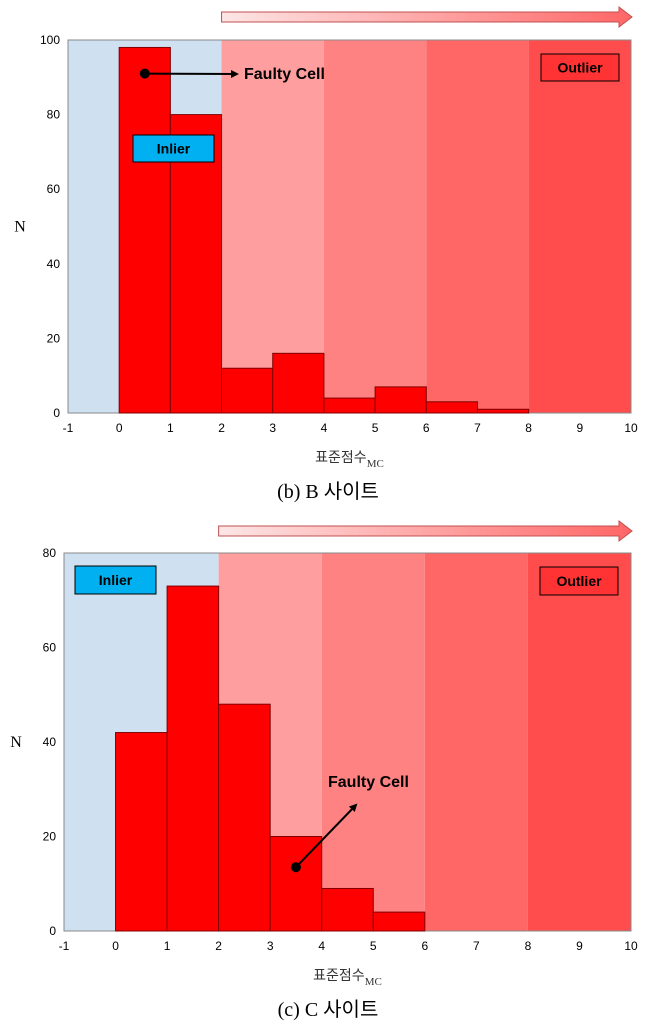  Describe the element at coordinates (50, 40) in the screenshot. I see `y-tick-label: 100` at that location.